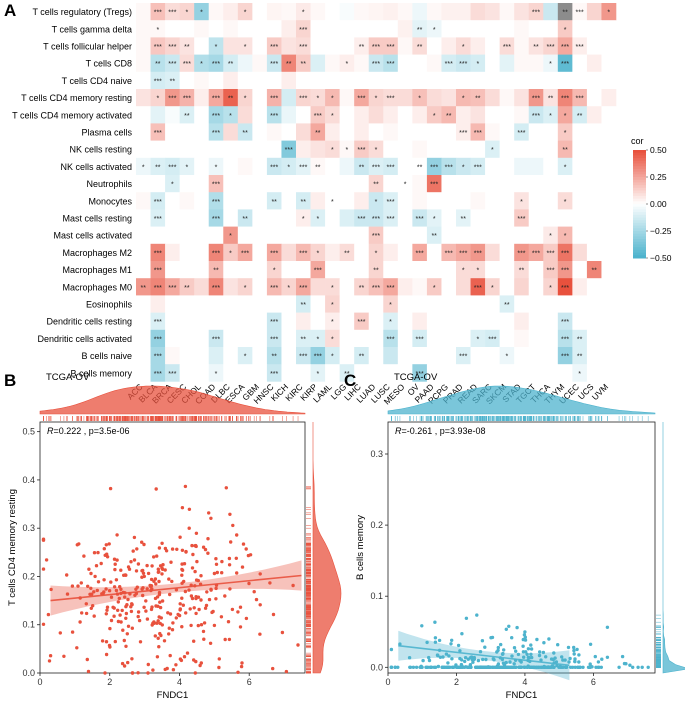  What do you see at coordinates (176, 588) in the screenshot?
I see `fit-line` at bounding box center [176, 588].